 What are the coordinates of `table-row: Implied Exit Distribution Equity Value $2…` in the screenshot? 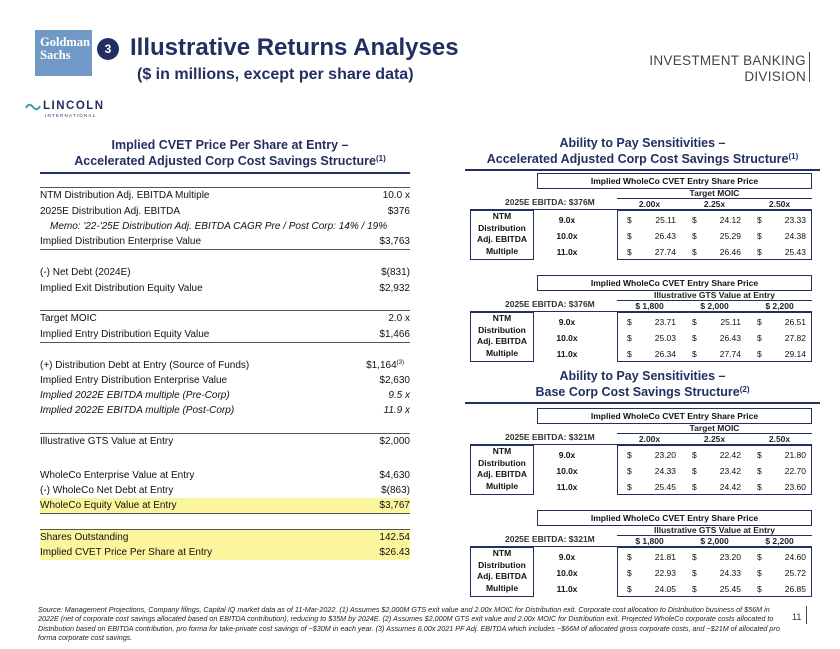 It's located at (225, 288).